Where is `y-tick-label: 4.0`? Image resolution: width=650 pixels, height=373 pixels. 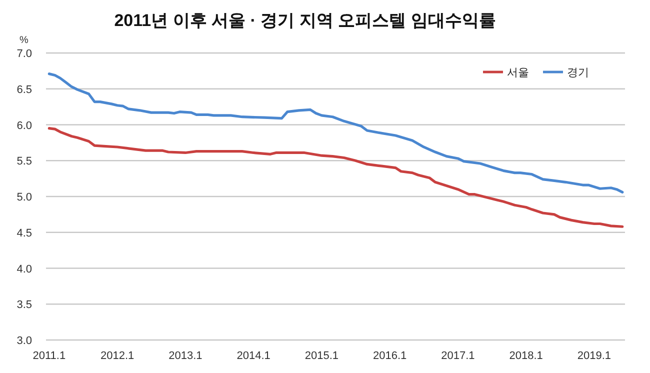 y-tick-label: 4.0 is located at coordinates (24, 269).